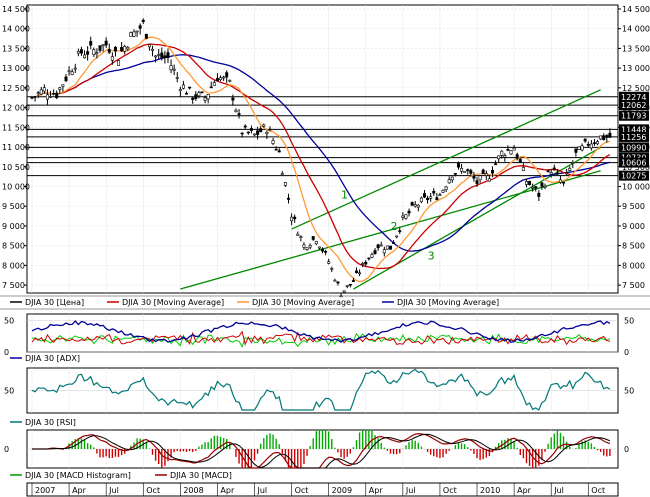 Image resolution: width=650 pixels, height=497 pixels. What do you see at coordinates (633, 147) in the screenshot?
I see `price-level-label: 10990` at bounding box center [633, 147].